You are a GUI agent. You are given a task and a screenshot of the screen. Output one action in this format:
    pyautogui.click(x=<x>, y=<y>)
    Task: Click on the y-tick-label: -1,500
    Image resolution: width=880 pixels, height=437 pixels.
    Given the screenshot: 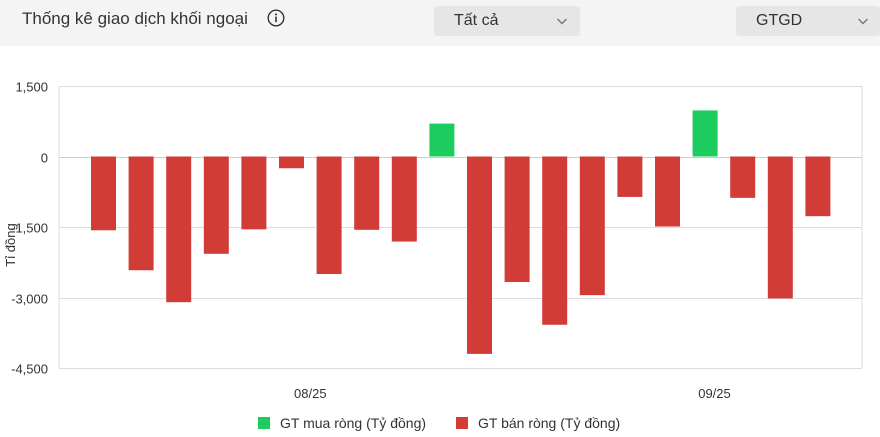 What is the action you would take?
    pyautogui.click(x=29, y=228)
    